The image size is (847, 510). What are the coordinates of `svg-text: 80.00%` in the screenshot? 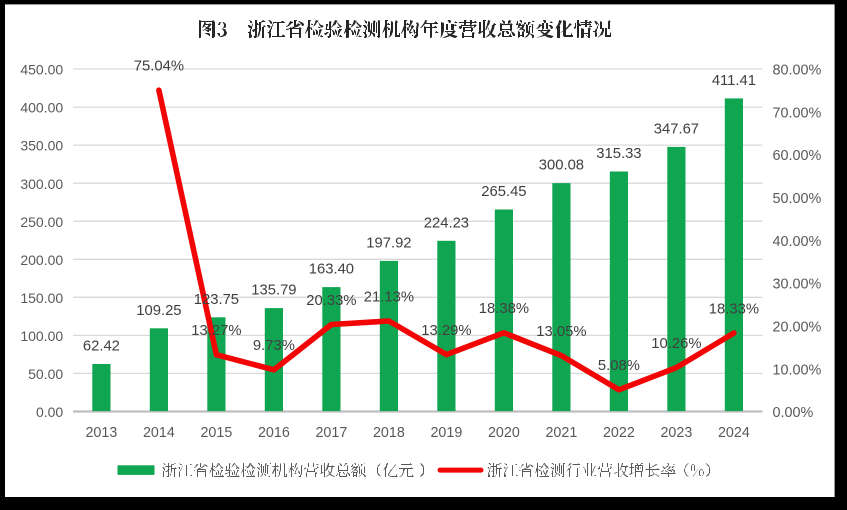 It's located at (797, 71).